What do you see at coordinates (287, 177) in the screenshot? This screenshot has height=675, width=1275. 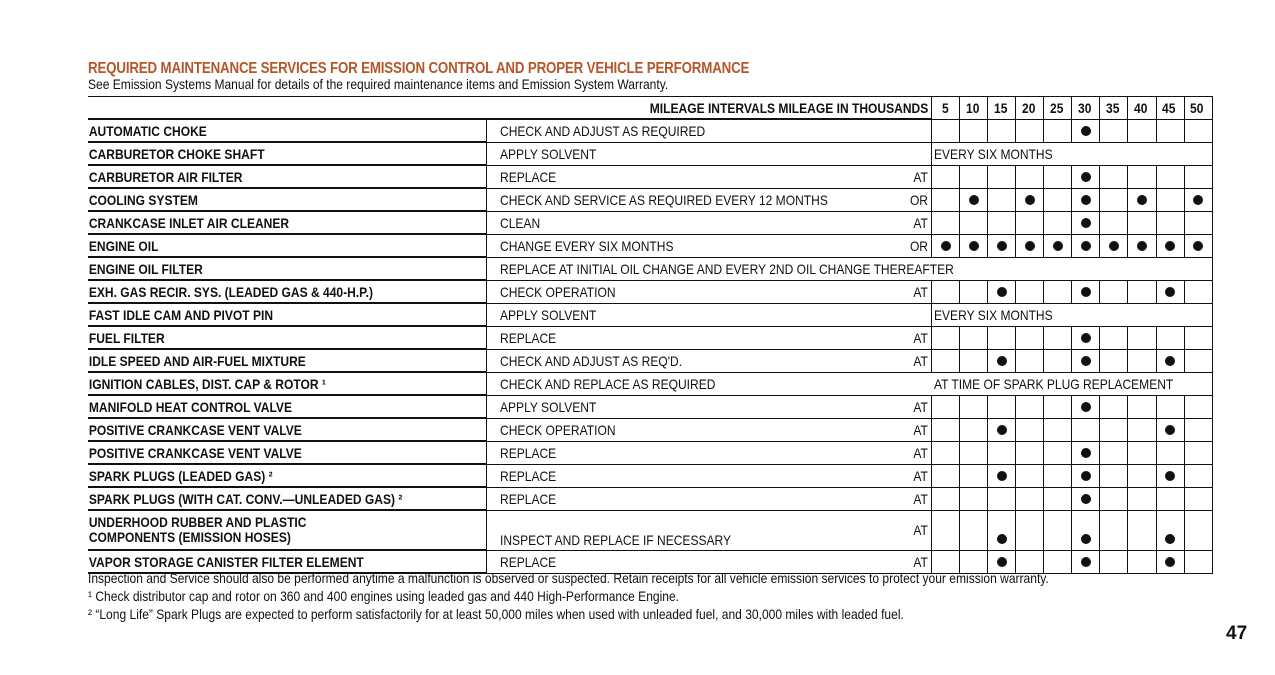 I see `item-cell: CARBURETOR AIR FILTER` at bounding box center [287, 177].